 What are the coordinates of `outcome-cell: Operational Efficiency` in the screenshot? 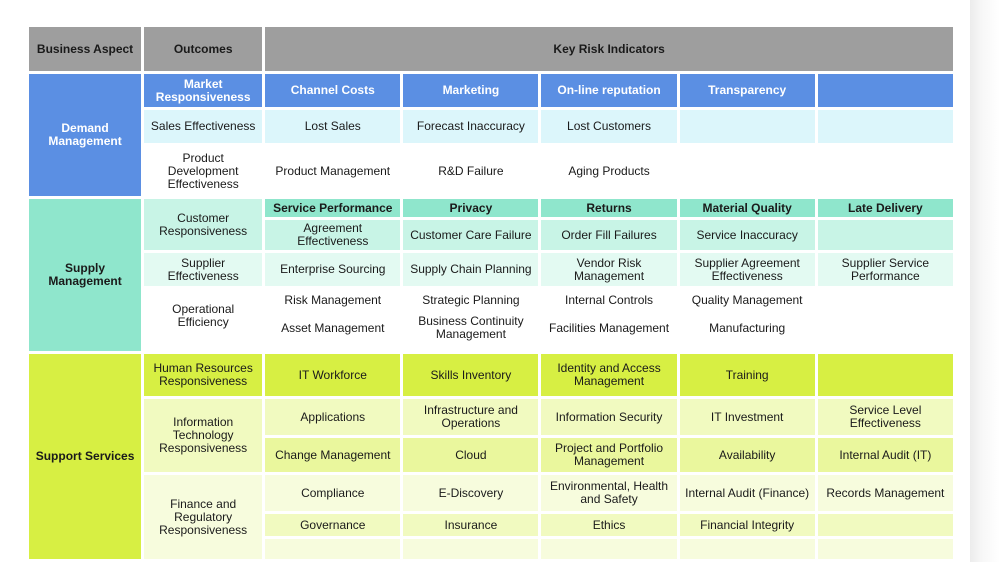 It's located at (203, 315).